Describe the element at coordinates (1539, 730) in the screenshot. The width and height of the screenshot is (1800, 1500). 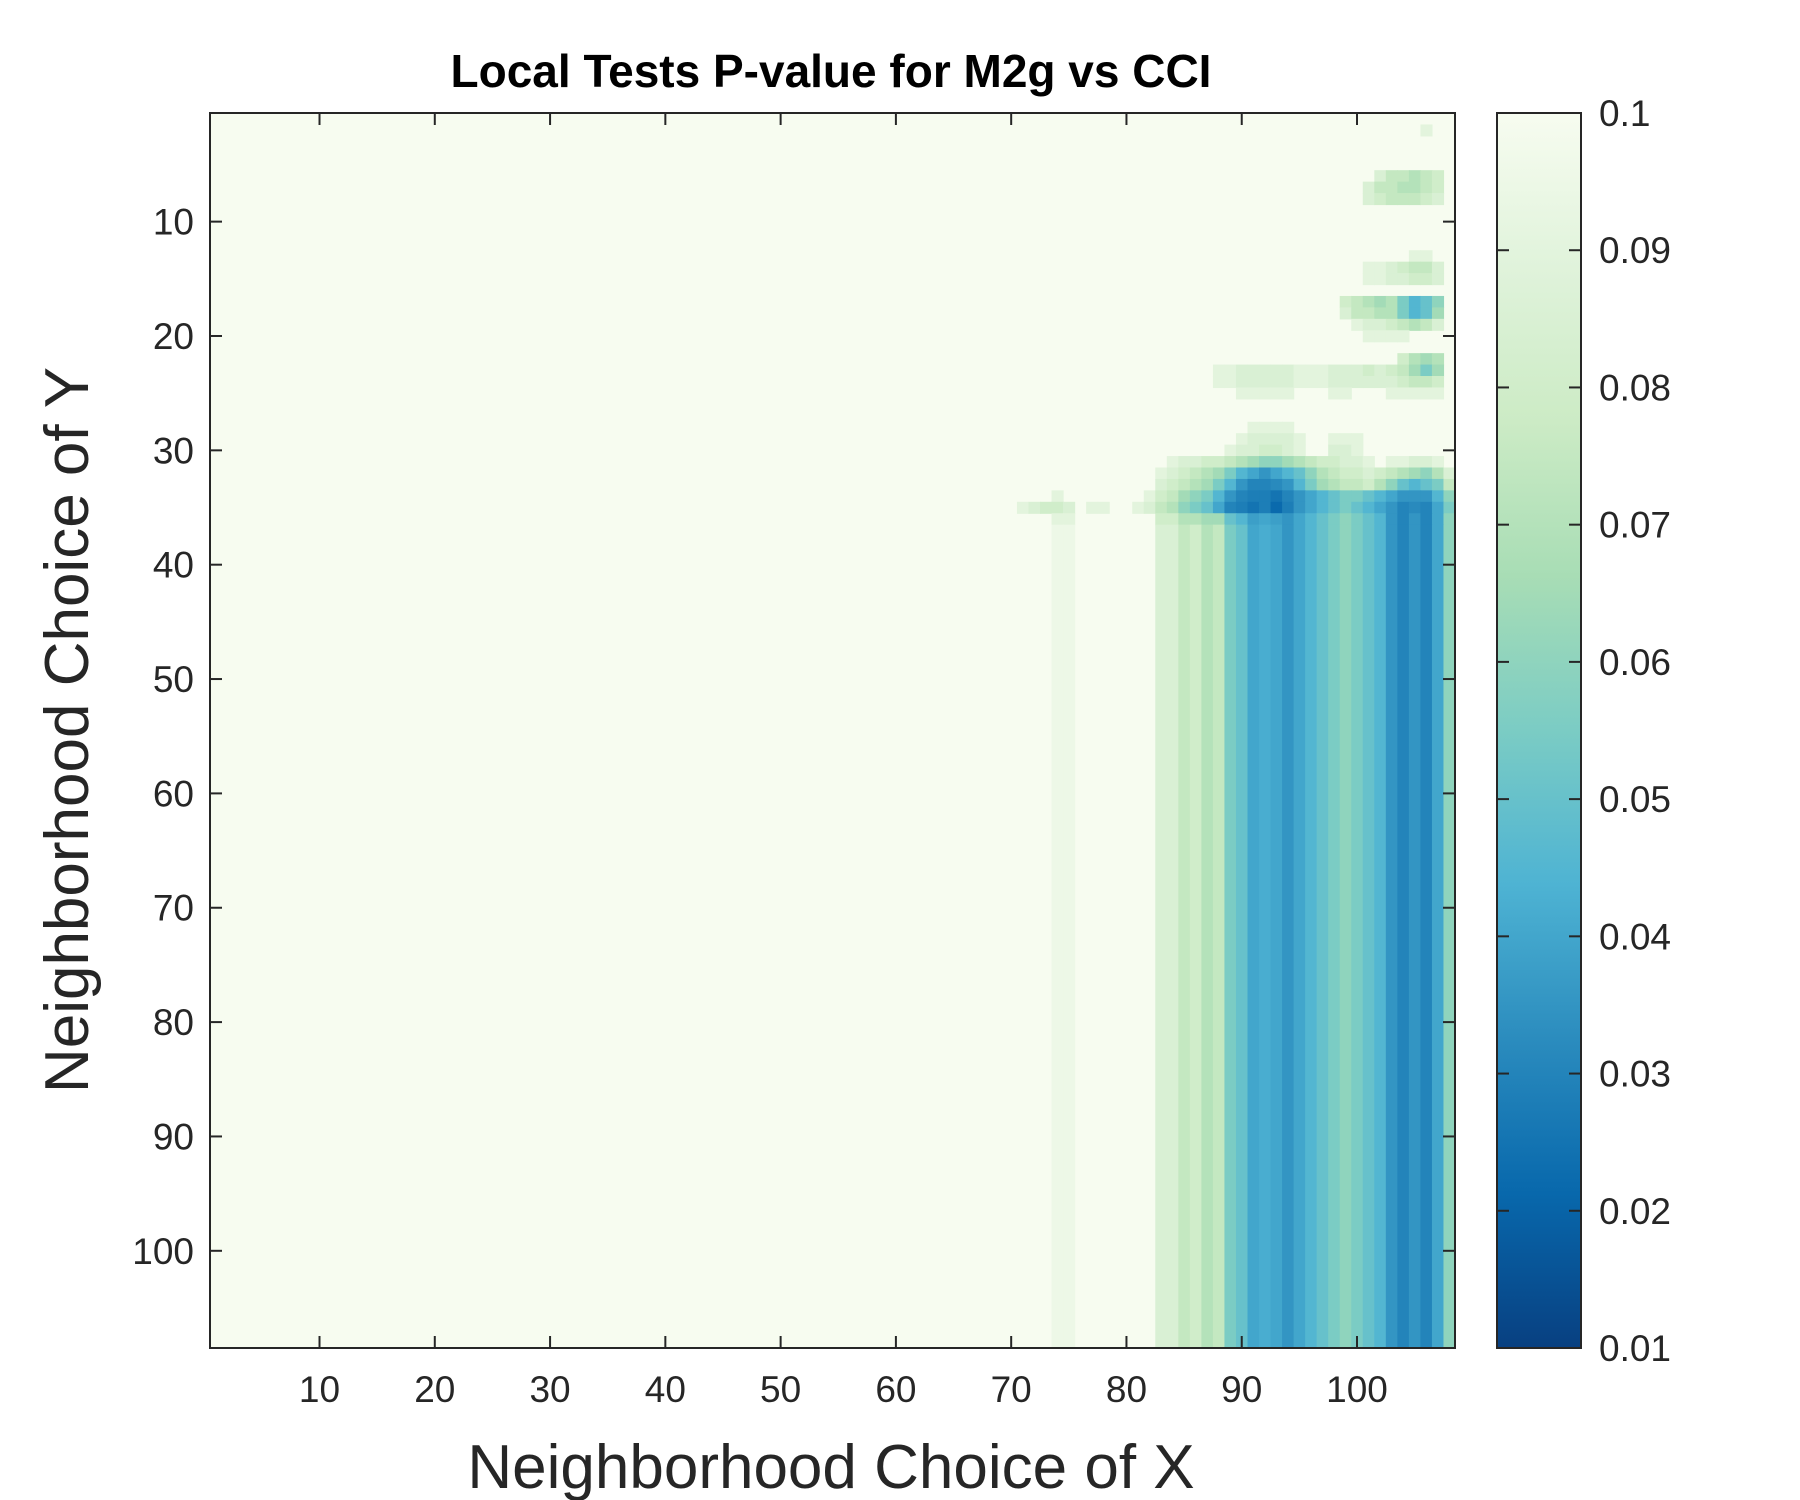
I see `colorbar-gradient` at that location.